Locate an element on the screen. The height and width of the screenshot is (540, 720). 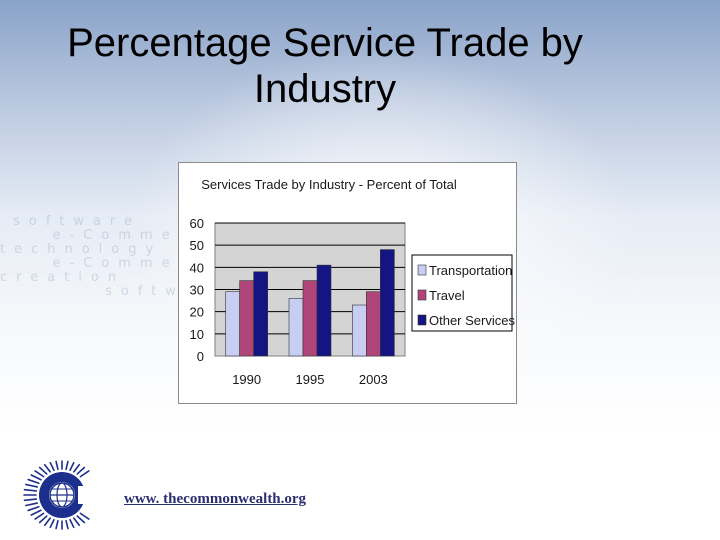
y-tick-label: 0 is located at coordinates (200, 356).